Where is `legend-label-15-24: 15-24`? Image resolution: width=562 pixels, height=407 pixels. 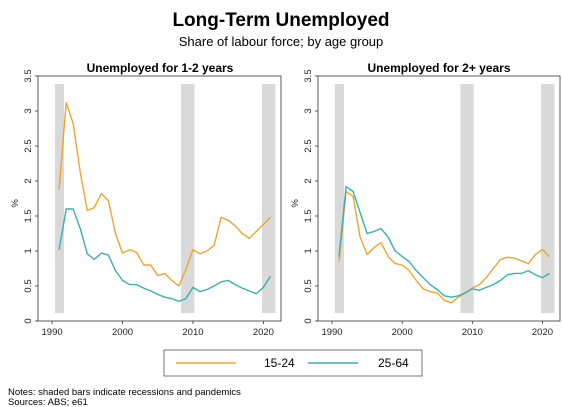 legend-label-15-24: 15-24 is located at coordinates (279, 363).